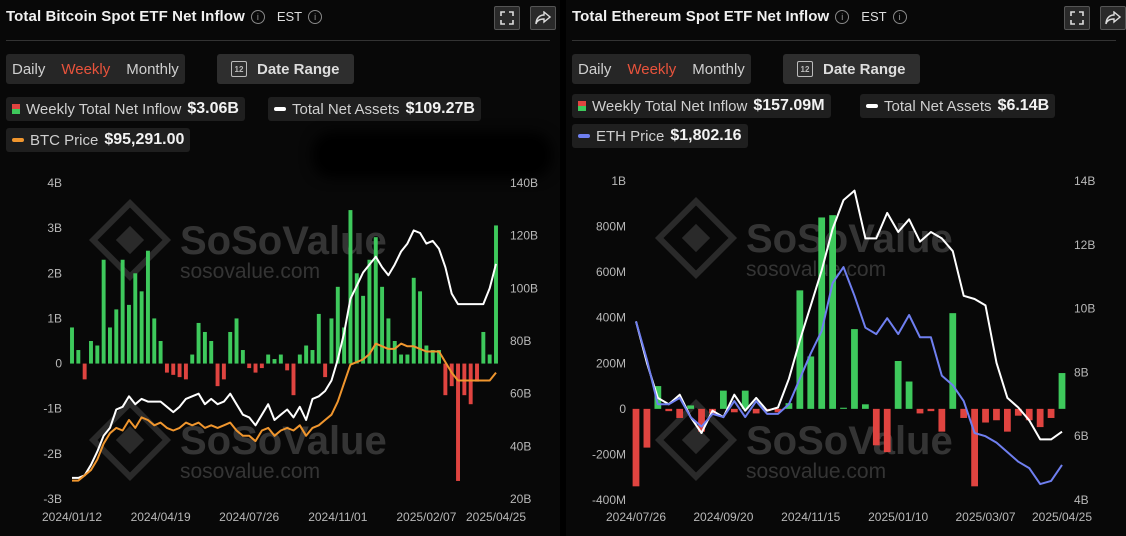  What do you see at coordinates (986, 517) in the screenshot?
I see `x-tick-label: 2025/03/07` at bounding box center [986, 517].